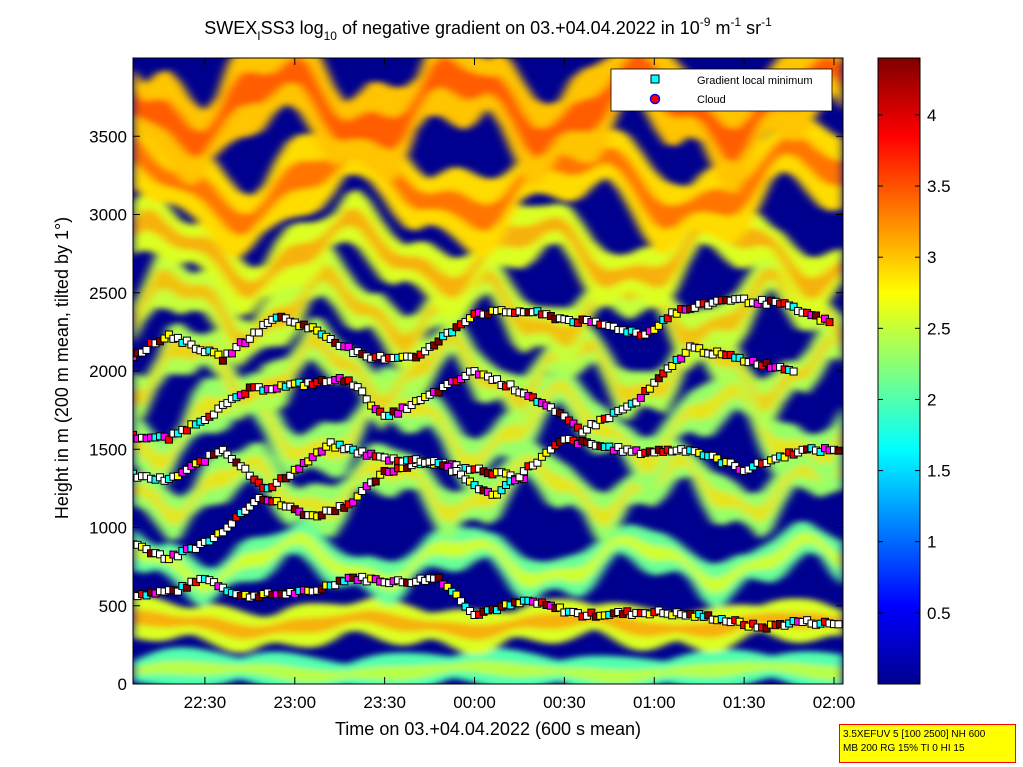 This screenshot has height=767, width=1023. I want to click on colorbar-tick-label: 3.5, so click(939, 186).